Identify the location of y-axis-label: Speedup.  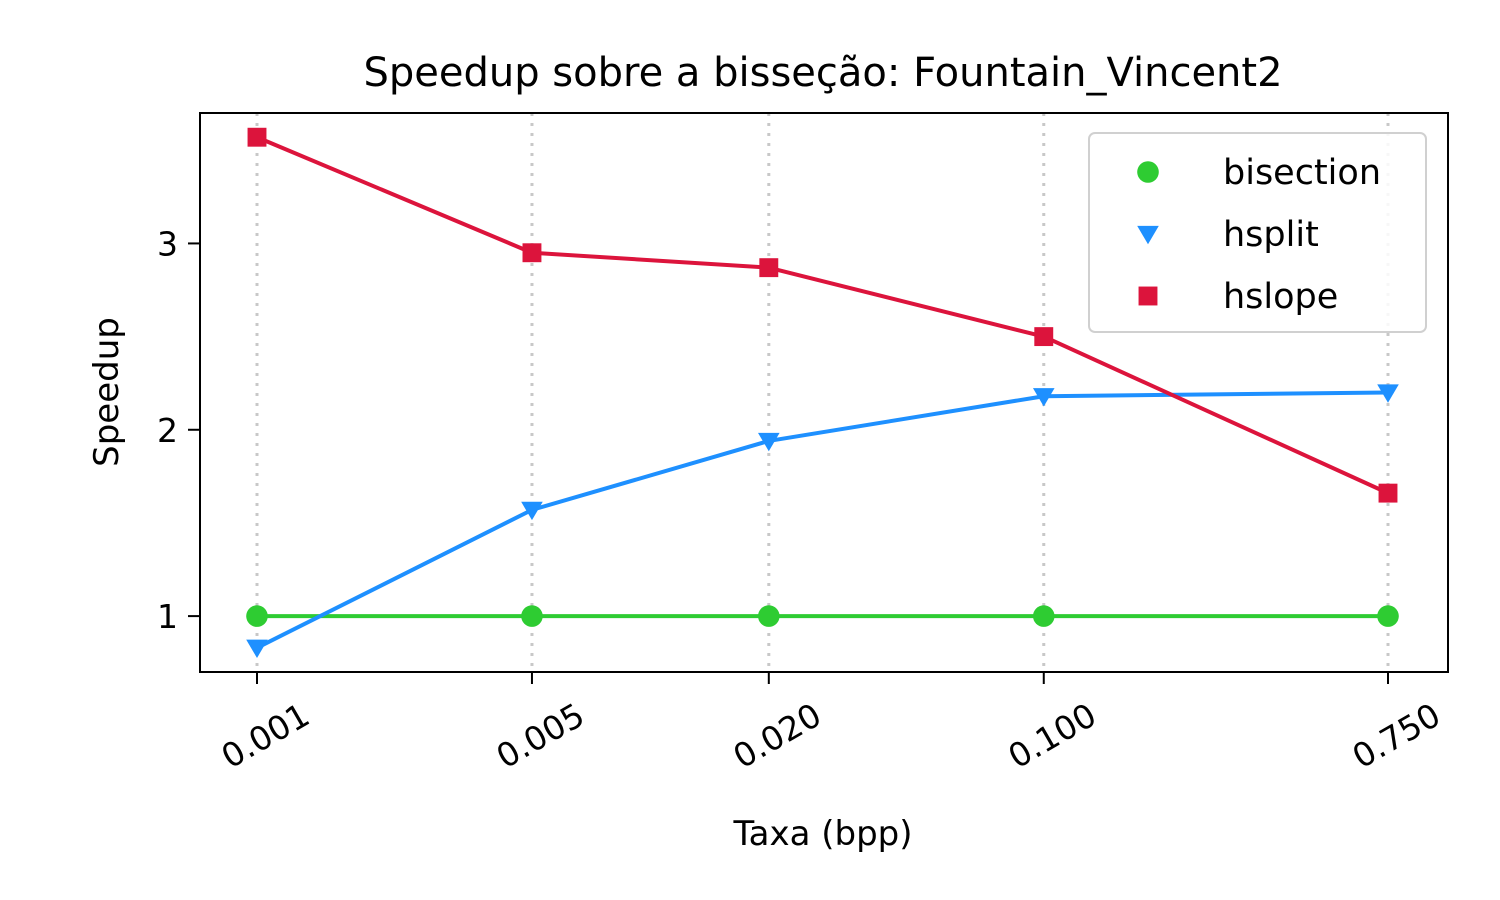
(107, 392).